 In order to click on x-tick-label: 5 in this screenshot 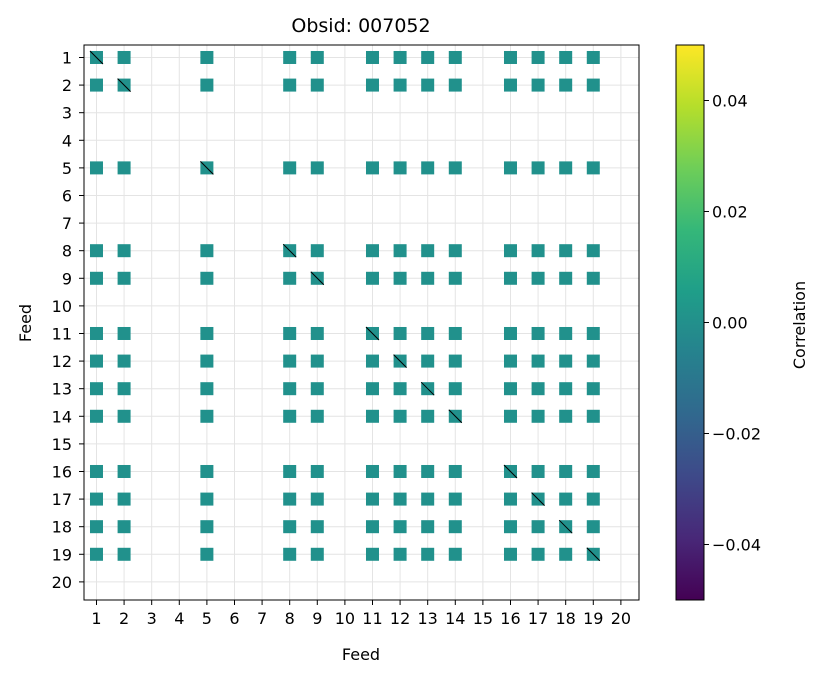, I will do `click(207, 618)`.